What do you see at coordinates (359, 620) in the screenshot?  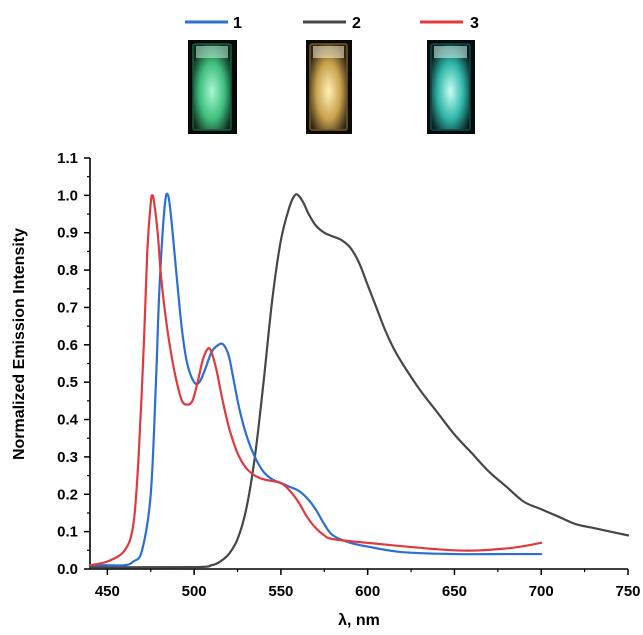 I see `x-axis-title: λ, nm` at bounding box center [359, 620].